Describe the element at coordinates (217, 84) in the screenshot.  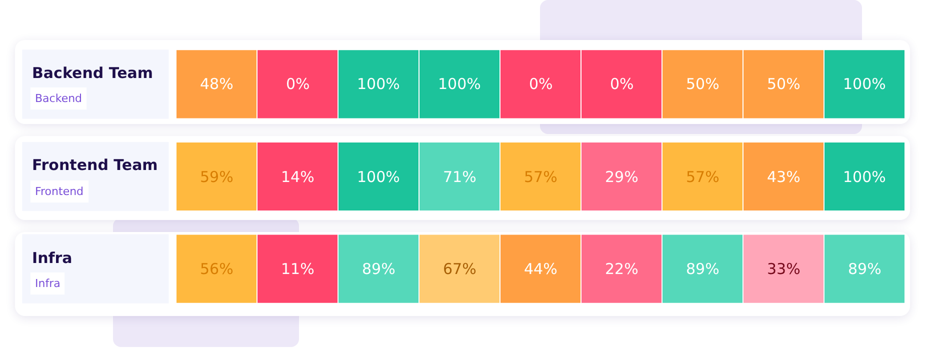
I see `data-label: 48%` at that location.